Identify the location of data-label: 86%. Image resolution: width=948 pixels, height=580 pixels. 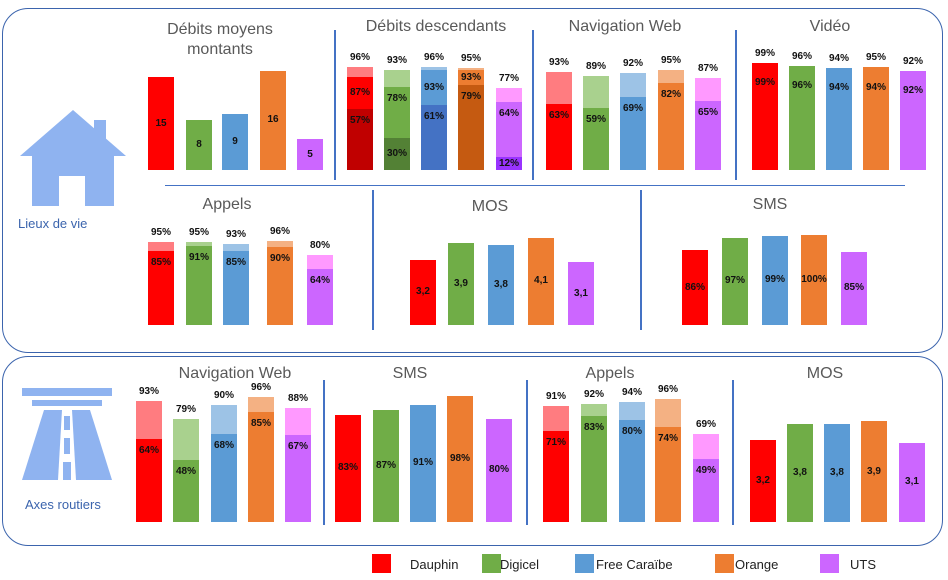
(694, 287).